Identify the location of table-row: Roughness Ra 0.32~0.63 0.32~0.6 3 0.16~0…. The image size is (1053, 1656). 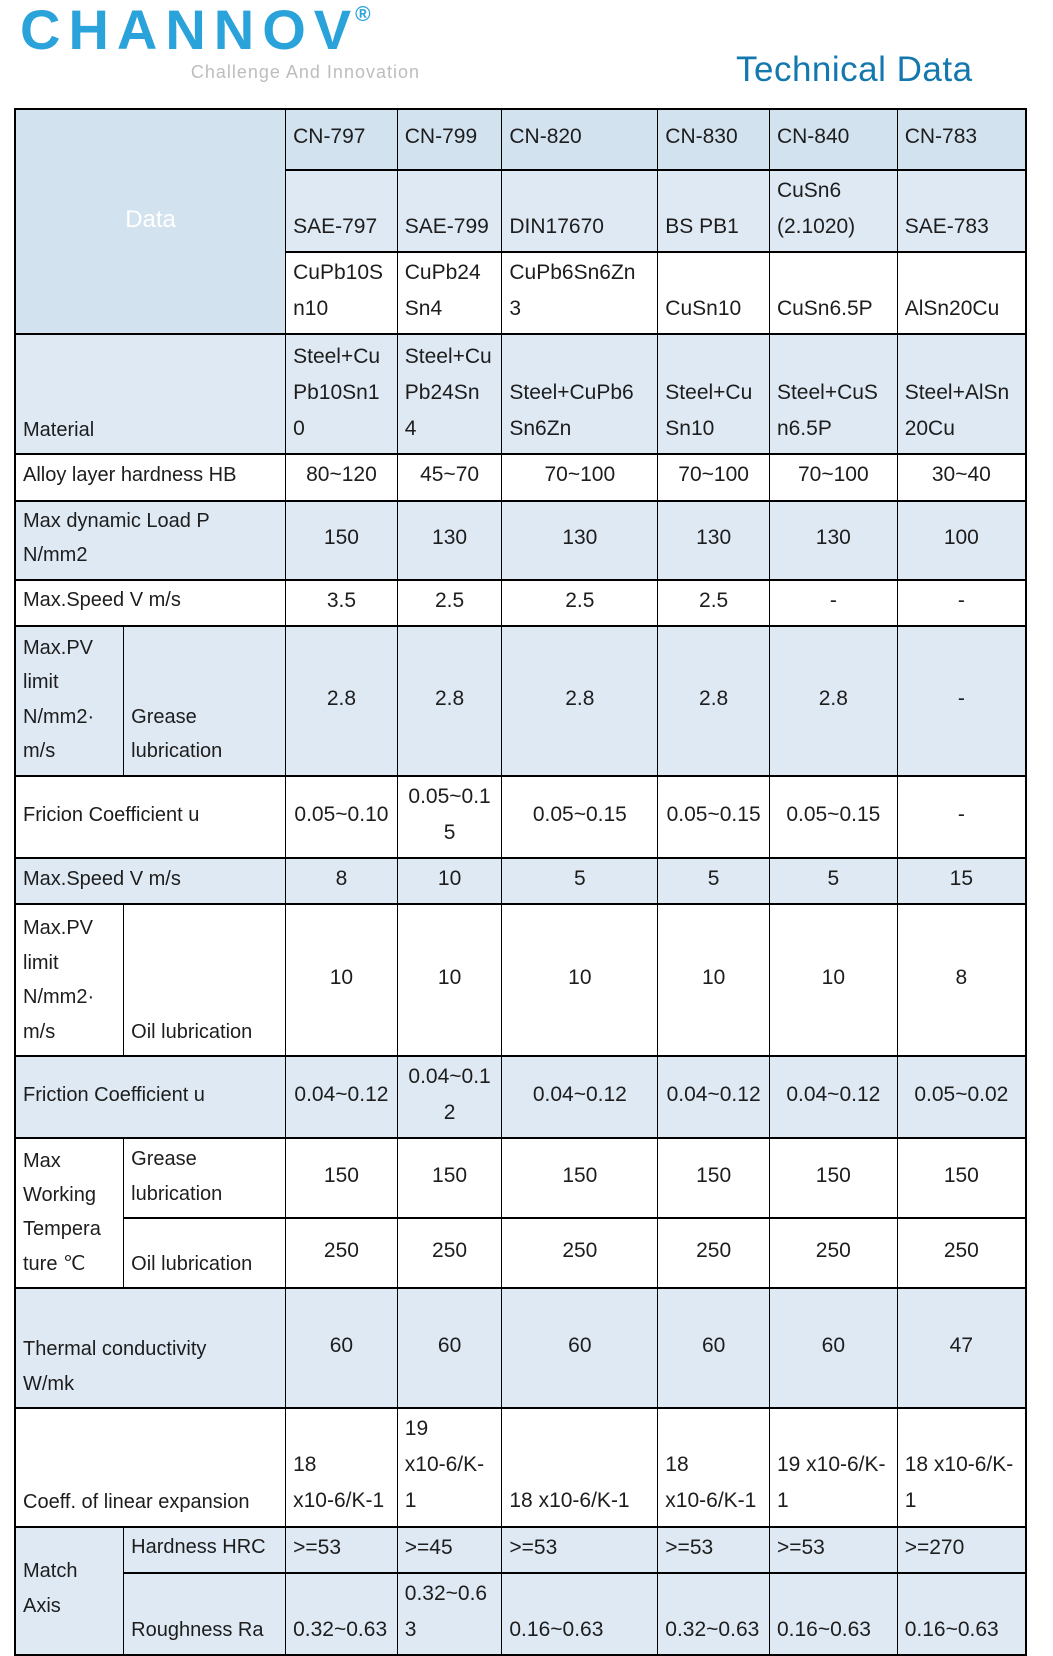
(521, 1613).